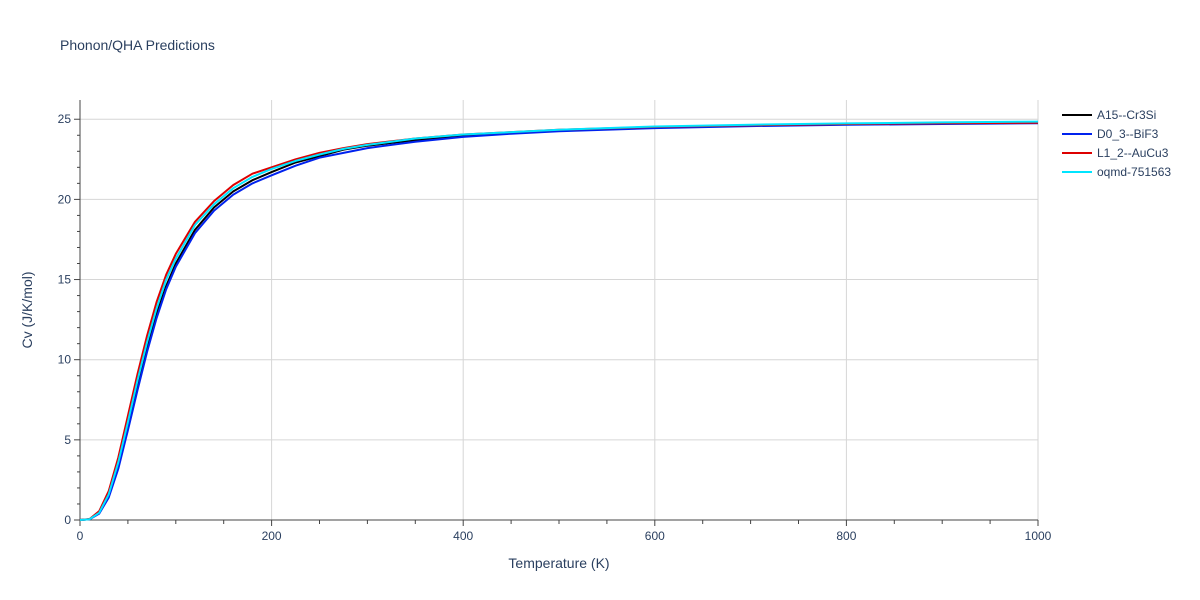 This screenshot has height=600, width=1200. What do you see at coordinates (272, 536) in the screenshot?
I see `x-tick-label: 200` at bounding box center [272, 536].